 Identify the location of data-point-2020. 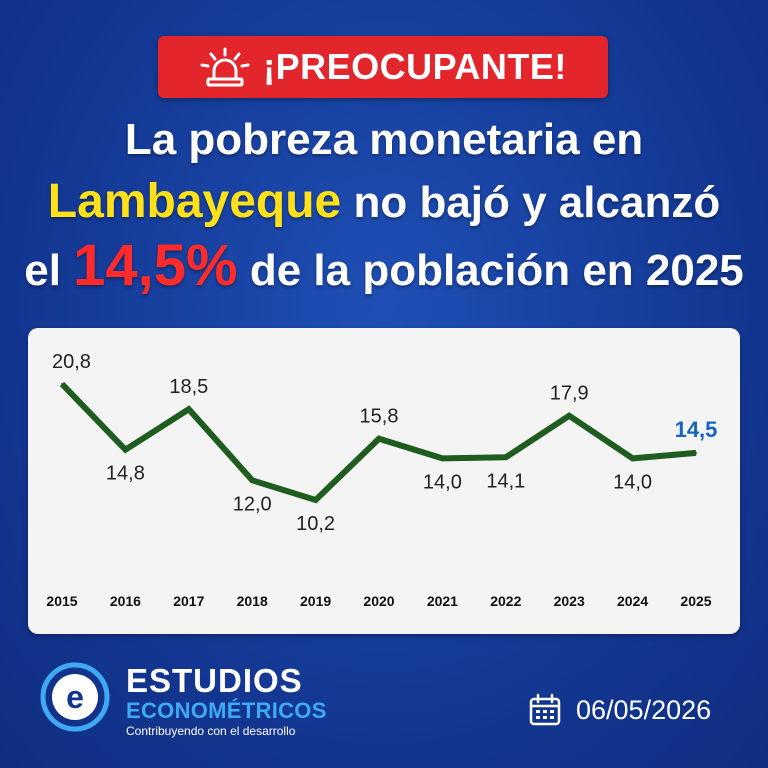
(379, 438).